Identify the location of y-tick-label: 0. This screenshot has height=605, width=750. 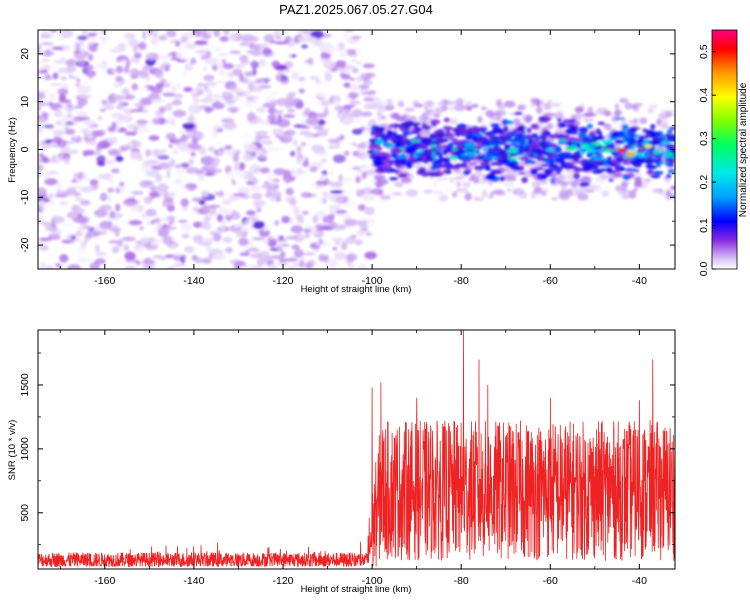
(25, 149).